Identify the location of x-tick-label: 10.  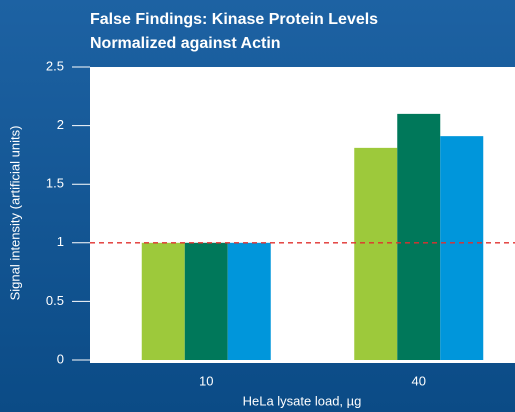
(206, 380).